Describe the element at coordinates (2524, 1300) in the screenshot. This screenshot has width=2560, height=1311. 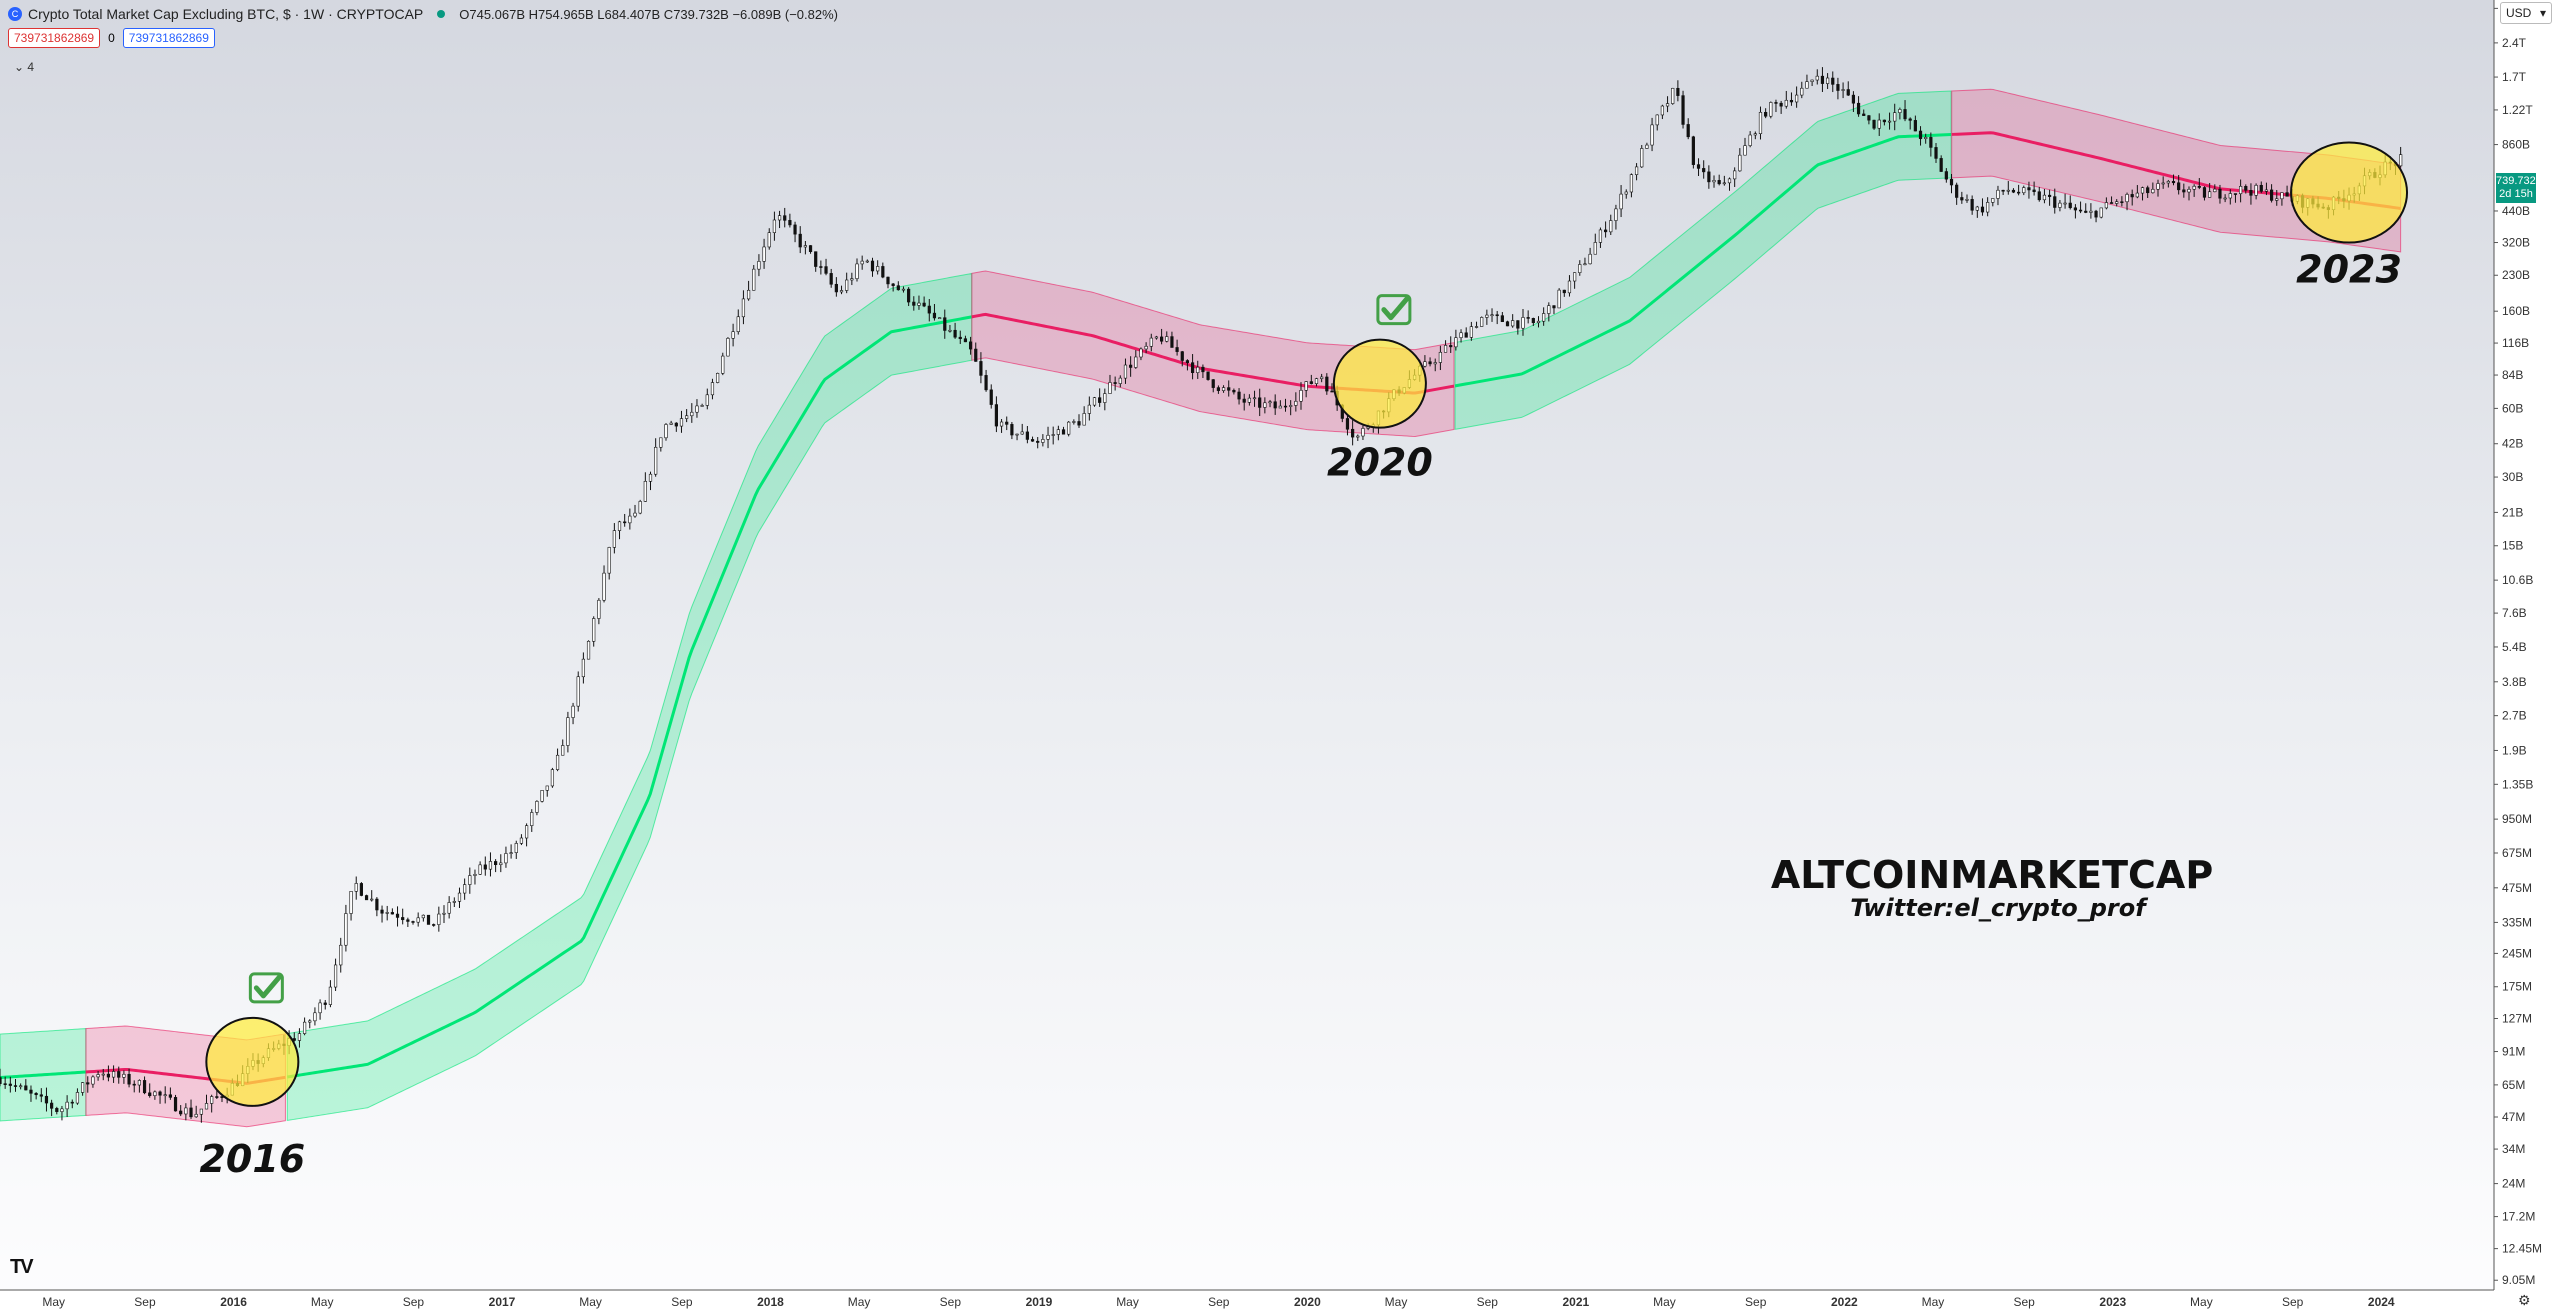
I see `settings-icon: ⚙` at that location.